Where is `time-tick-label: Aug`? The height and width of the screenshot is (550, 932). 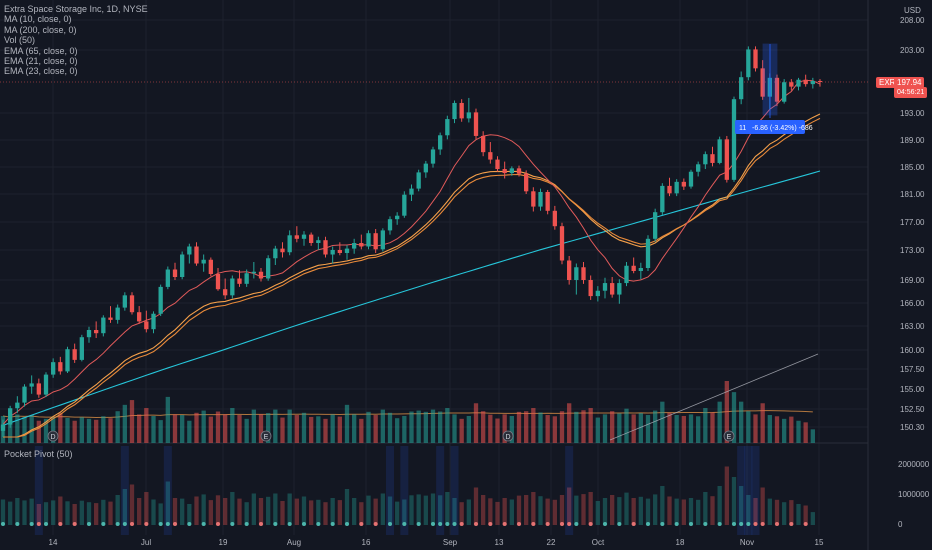 time-tick-label: Aug is located at coordinates (294, 542).